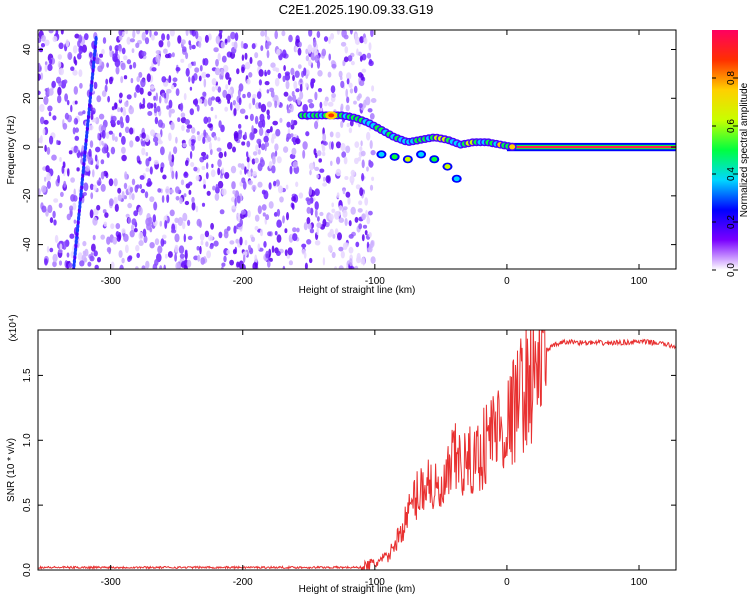 This screenshot has width=750, height=600. I want to click on streak-mark, so click(96, 38).